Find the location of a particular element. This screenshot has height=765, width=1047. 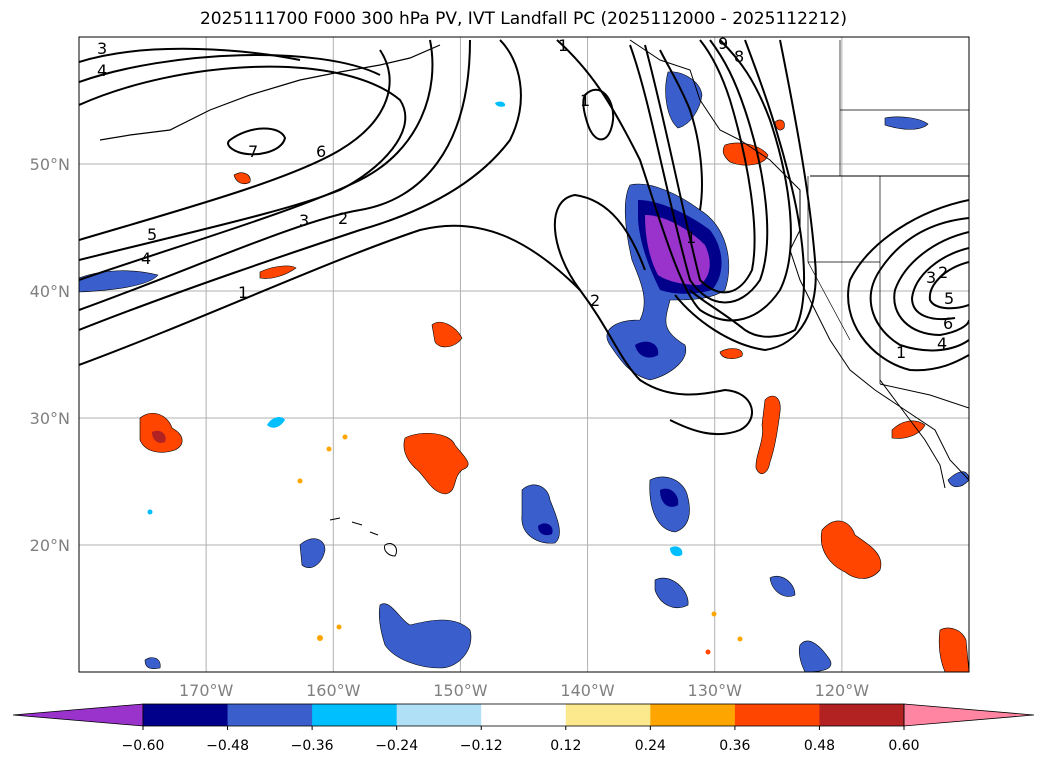

latitude-labels: 50°N 40°N 30°N 20°N is located at coordinates (50, 355).